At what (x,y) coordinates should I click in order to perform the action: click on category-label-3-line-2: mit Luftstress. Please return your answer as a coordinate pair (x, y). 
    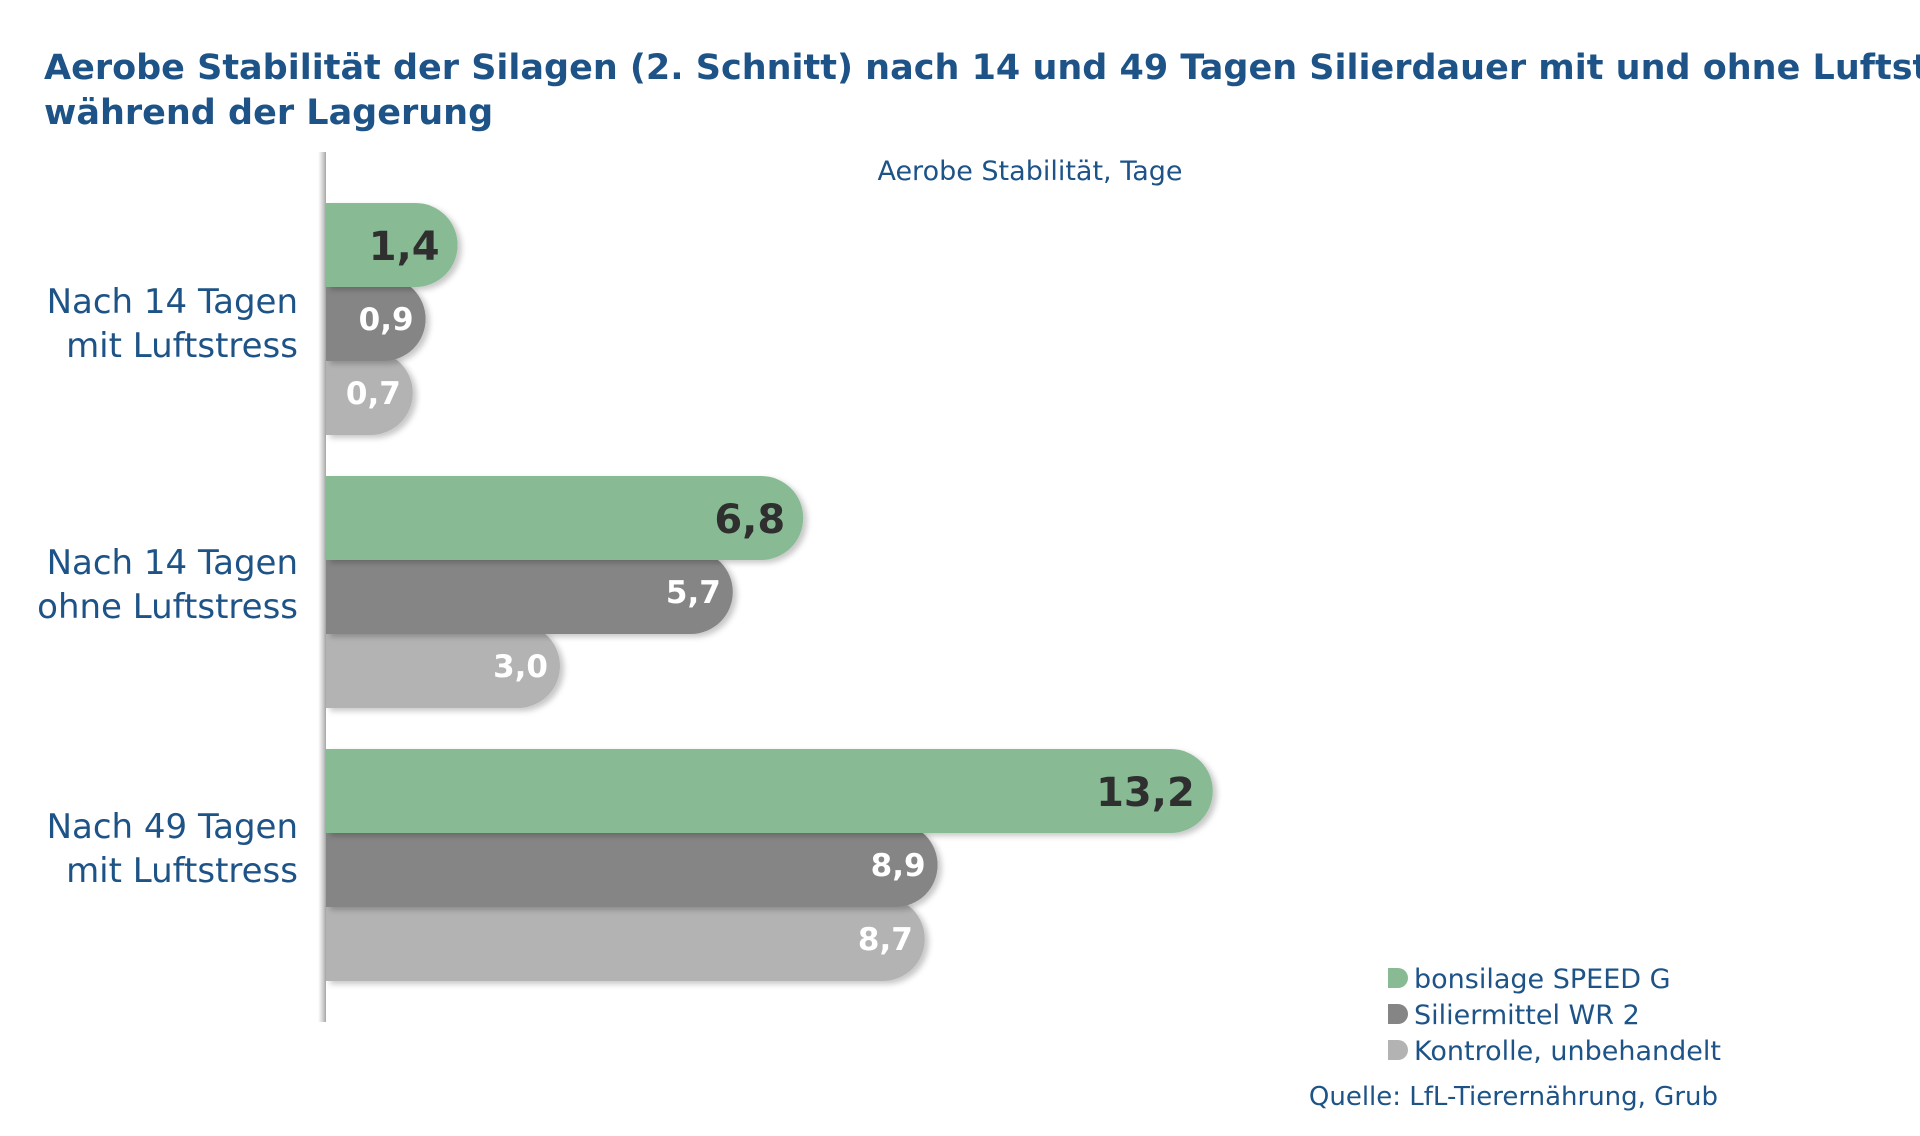
    Looking at the image, I should click on (182, 871).